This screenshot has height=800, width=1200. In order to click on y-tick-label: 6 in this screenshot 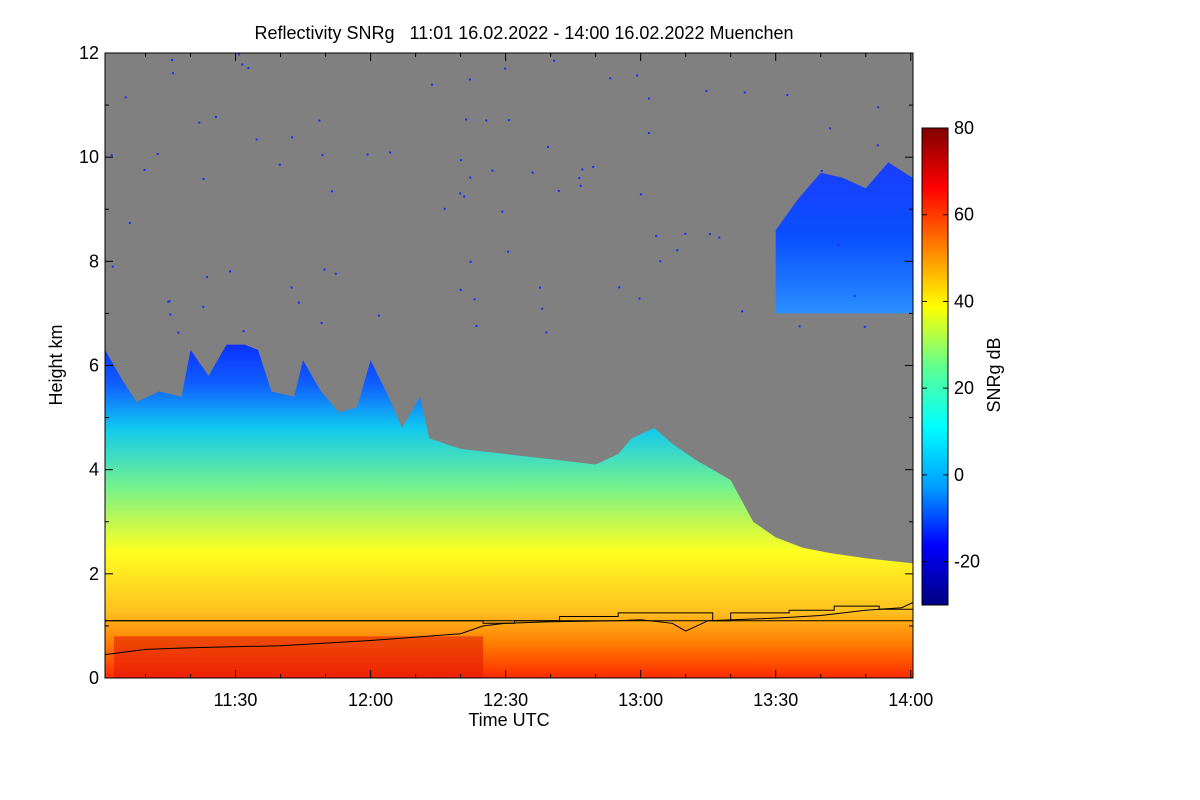, I will do `click(94, 366)`.